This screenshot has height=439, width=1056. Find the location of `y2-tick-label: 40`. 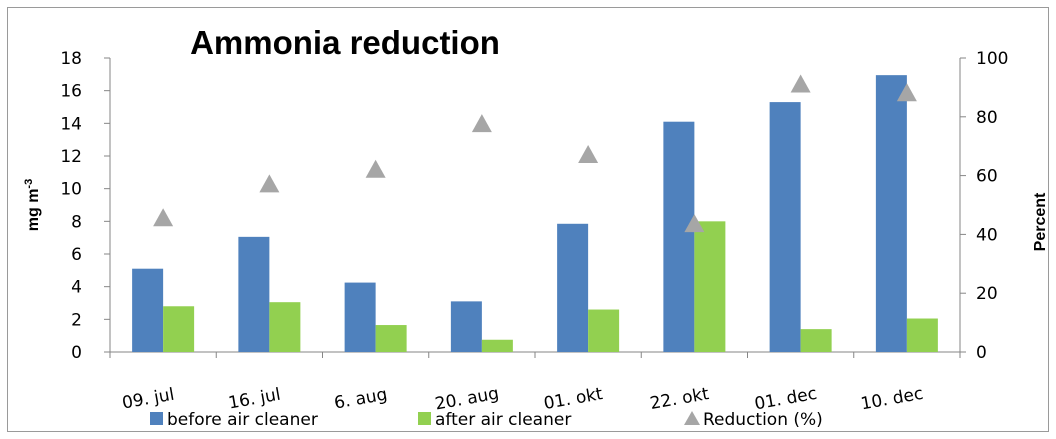

y2-tick-label: 40 is located at coordinates (987, 235).